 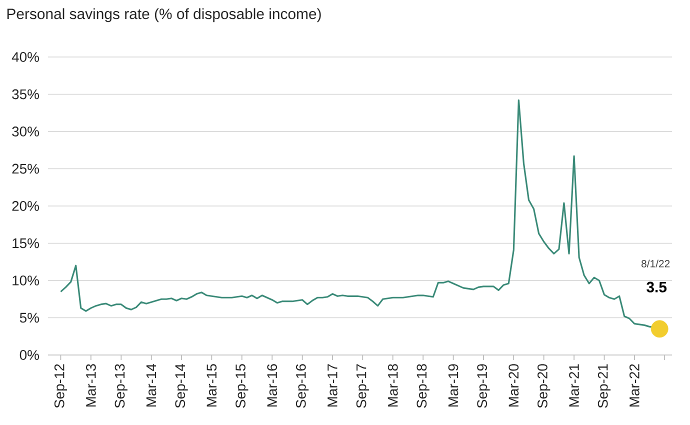 What do you see at coordinates (25, 281) in the screenshot?
I see `y-tick-label: 10%` at bounding box center [25, 281].